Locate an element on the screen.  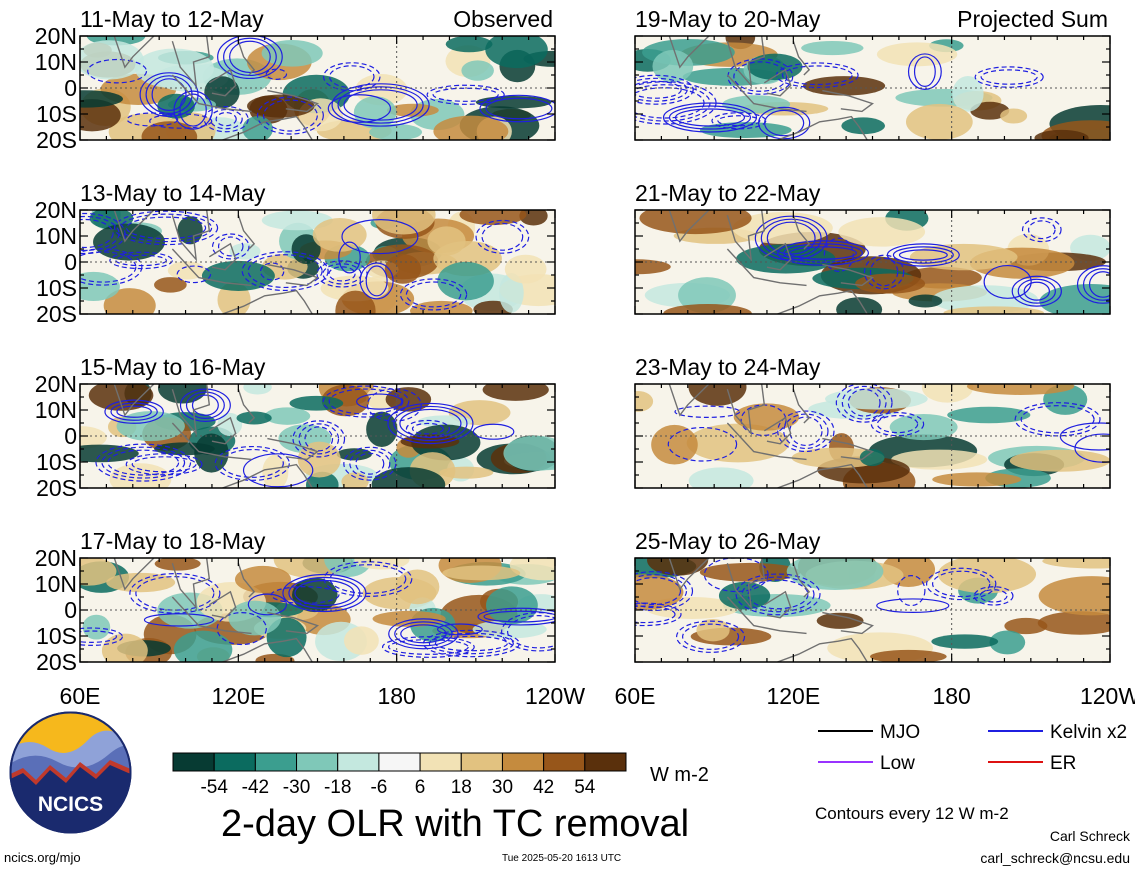
y-tick-label: 0 is located at coordinates (70, 610).